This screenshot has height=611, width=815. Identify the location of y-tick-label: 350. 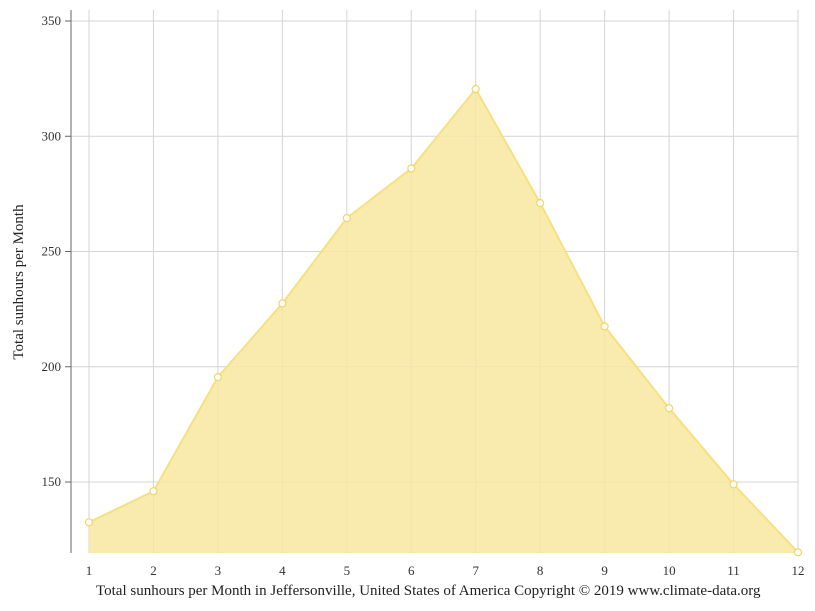
(52, 20).